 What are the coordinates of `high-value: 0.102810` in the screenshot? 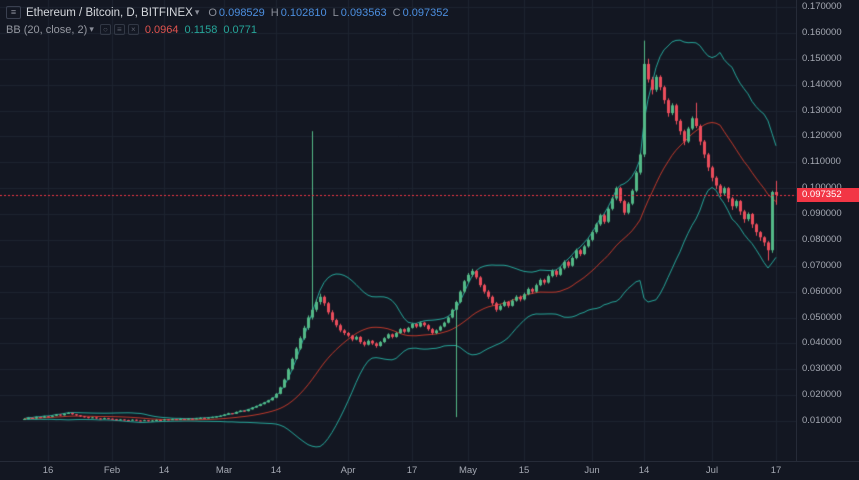 It's located at (303, 12).